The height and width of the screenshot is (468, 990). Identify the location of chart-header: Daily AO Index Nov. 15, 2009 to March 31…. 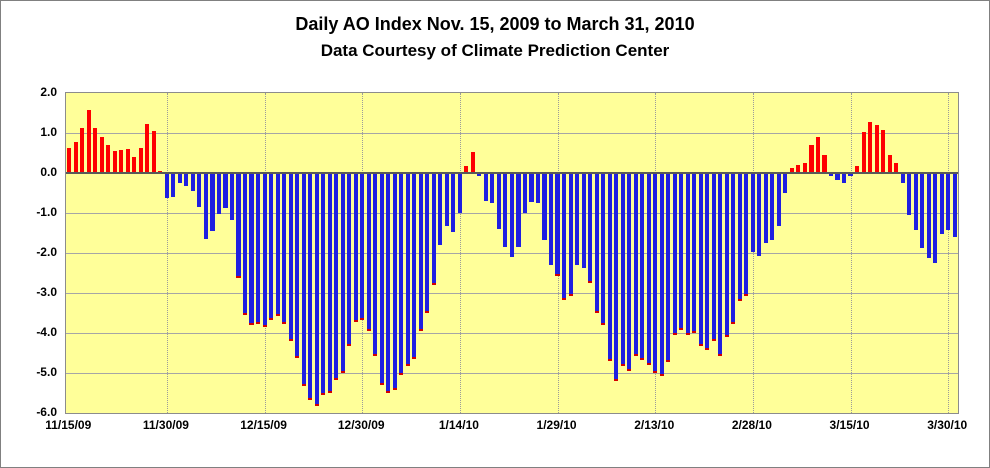
(495, 37).